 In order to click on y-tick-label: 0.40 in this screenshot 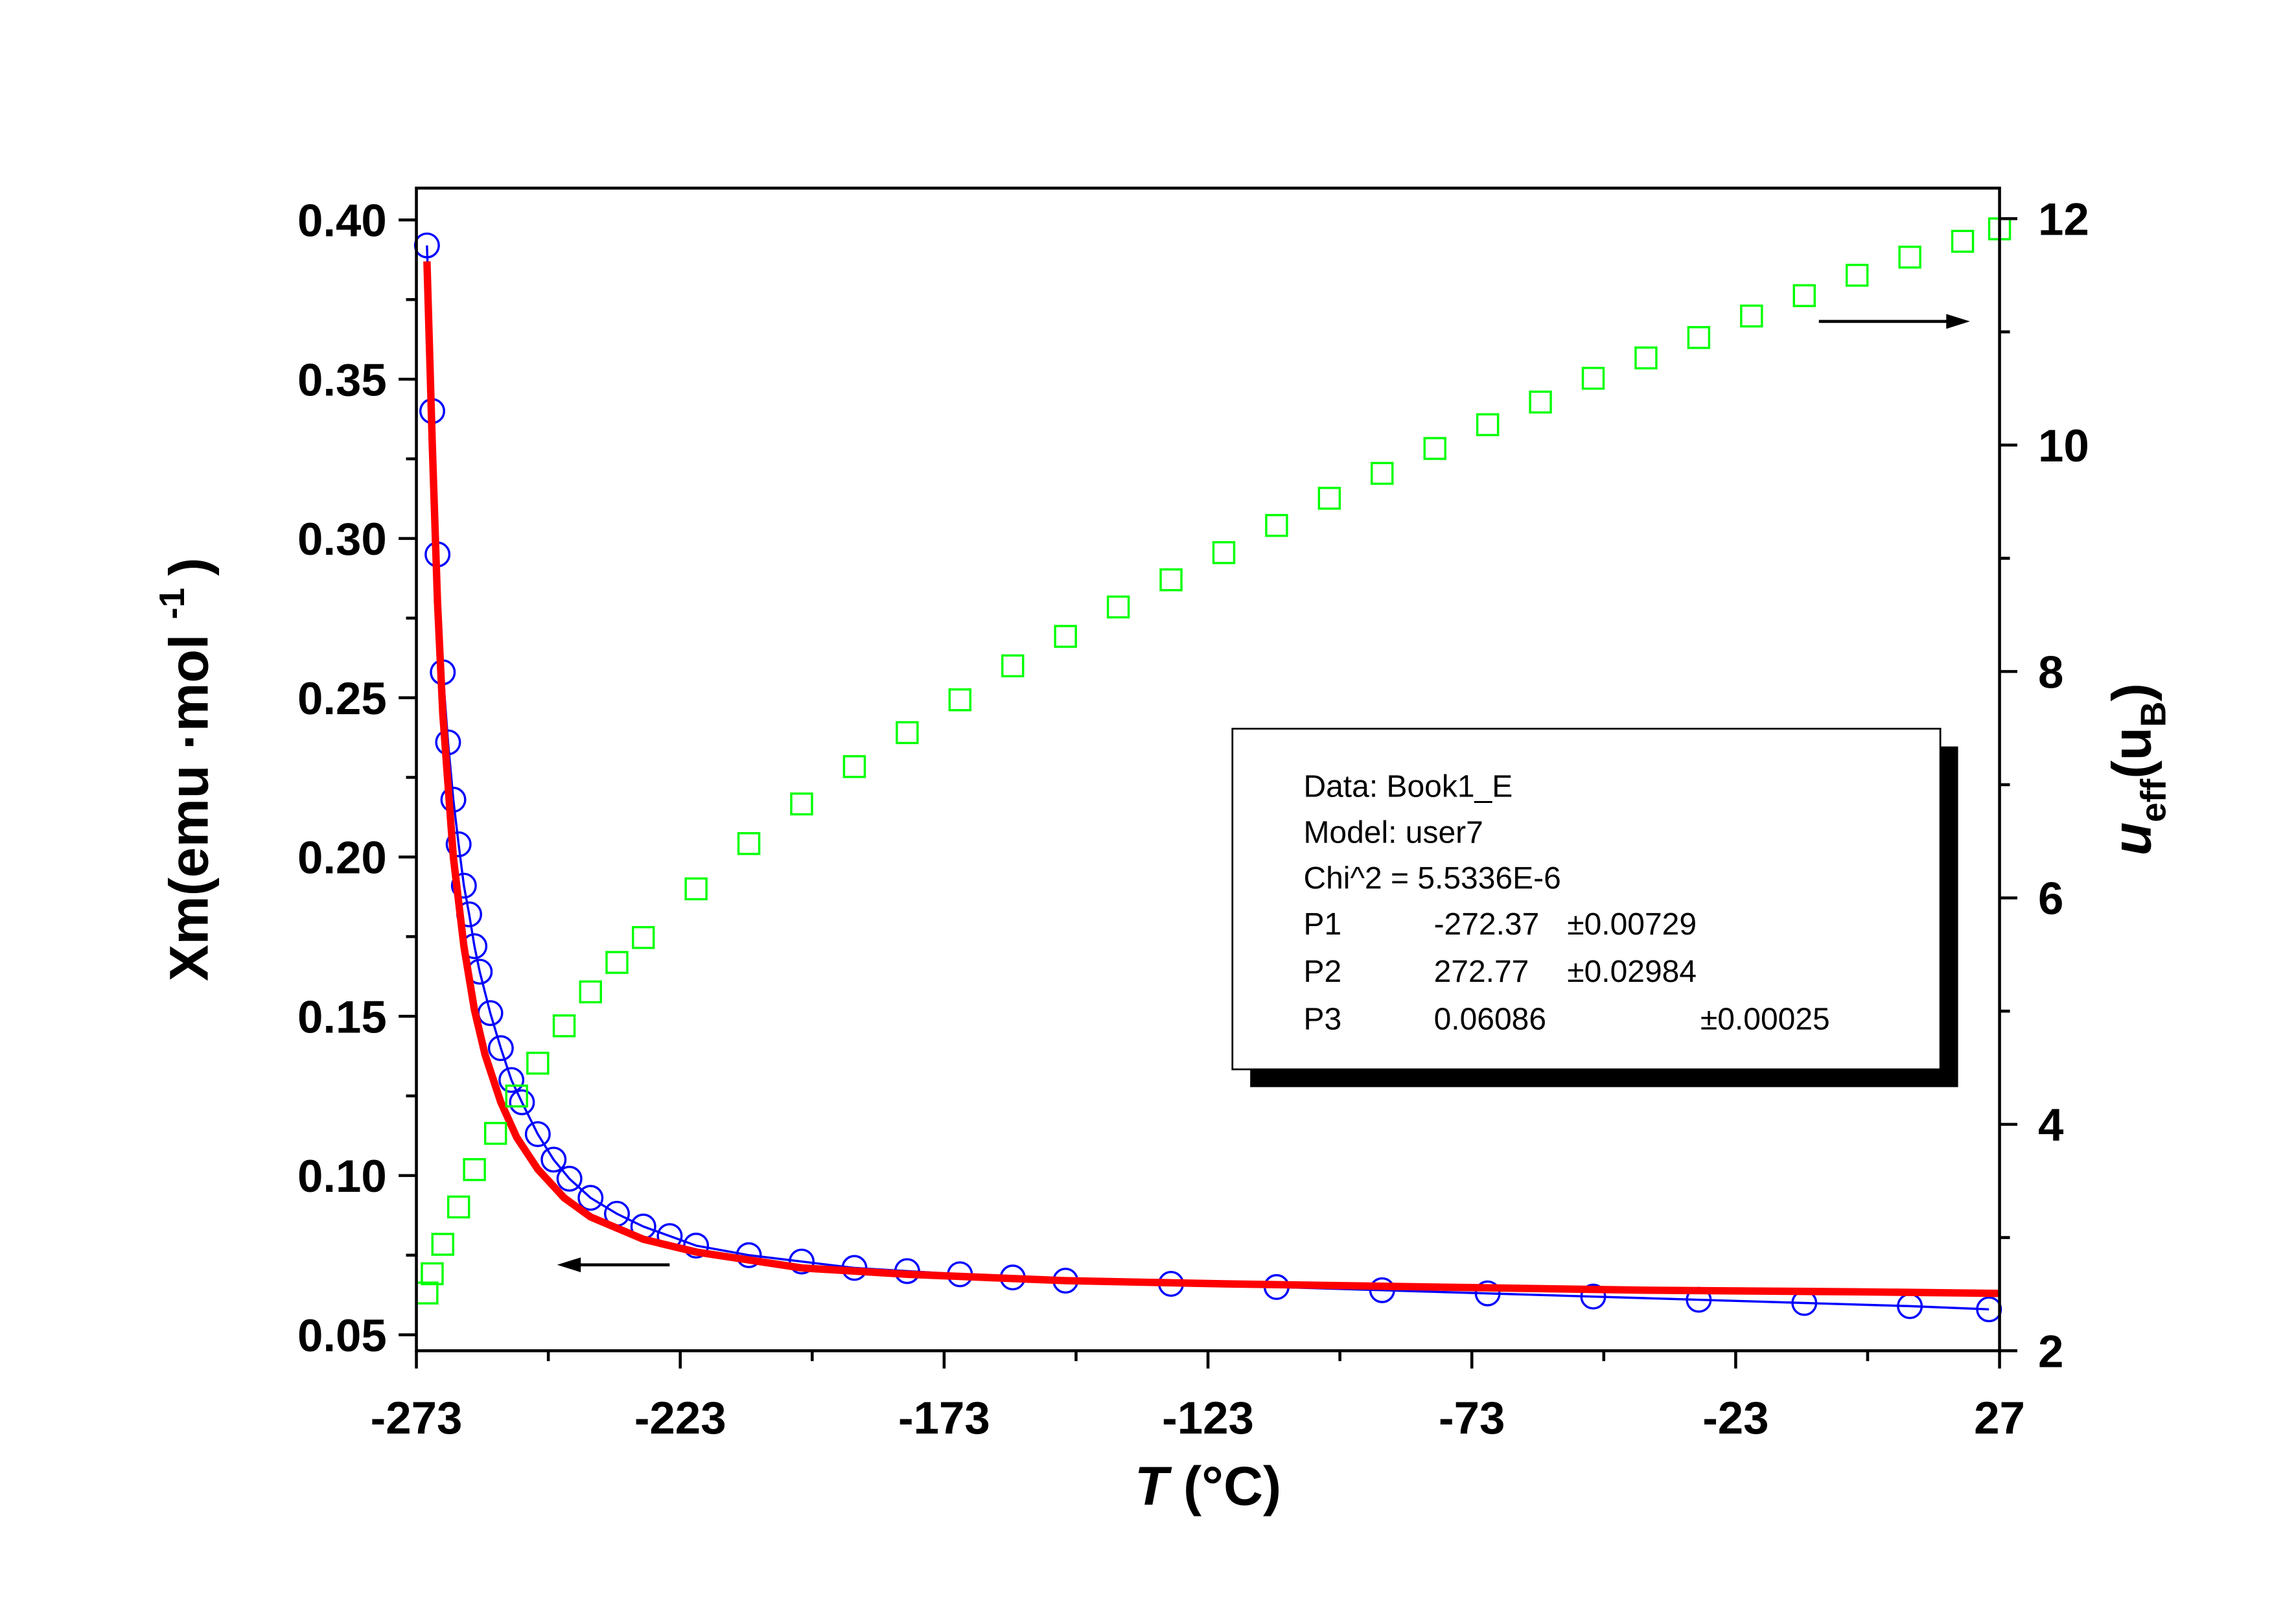, I will do `click(342, 221)`.